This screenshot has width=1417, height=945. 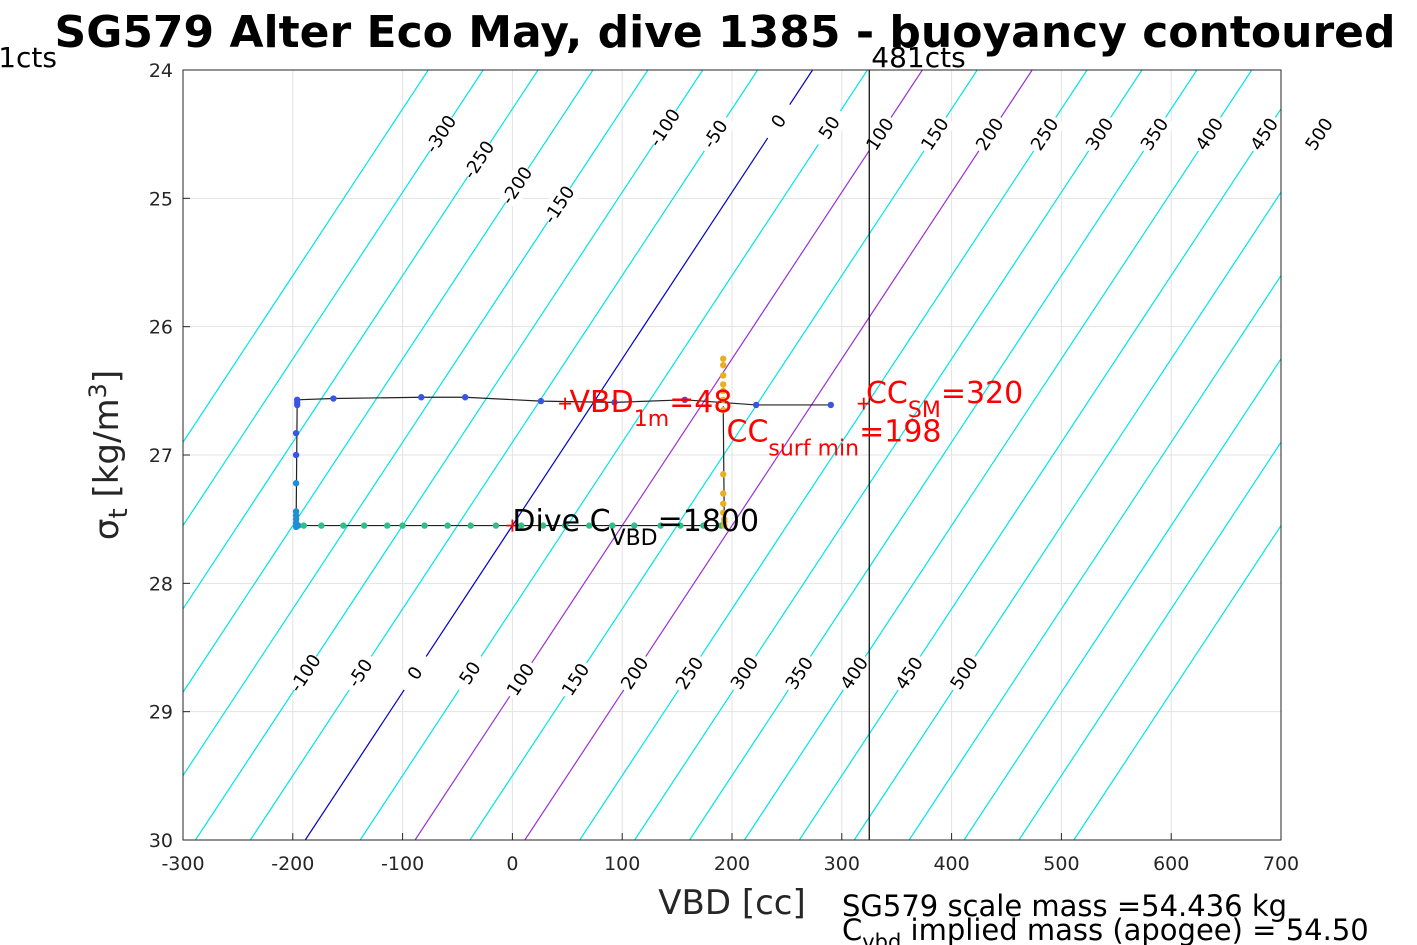 What do you see at coordinates (900, 431) in the screenshot?
I see `annotation-value: =198` at bounding box center [900, 431].